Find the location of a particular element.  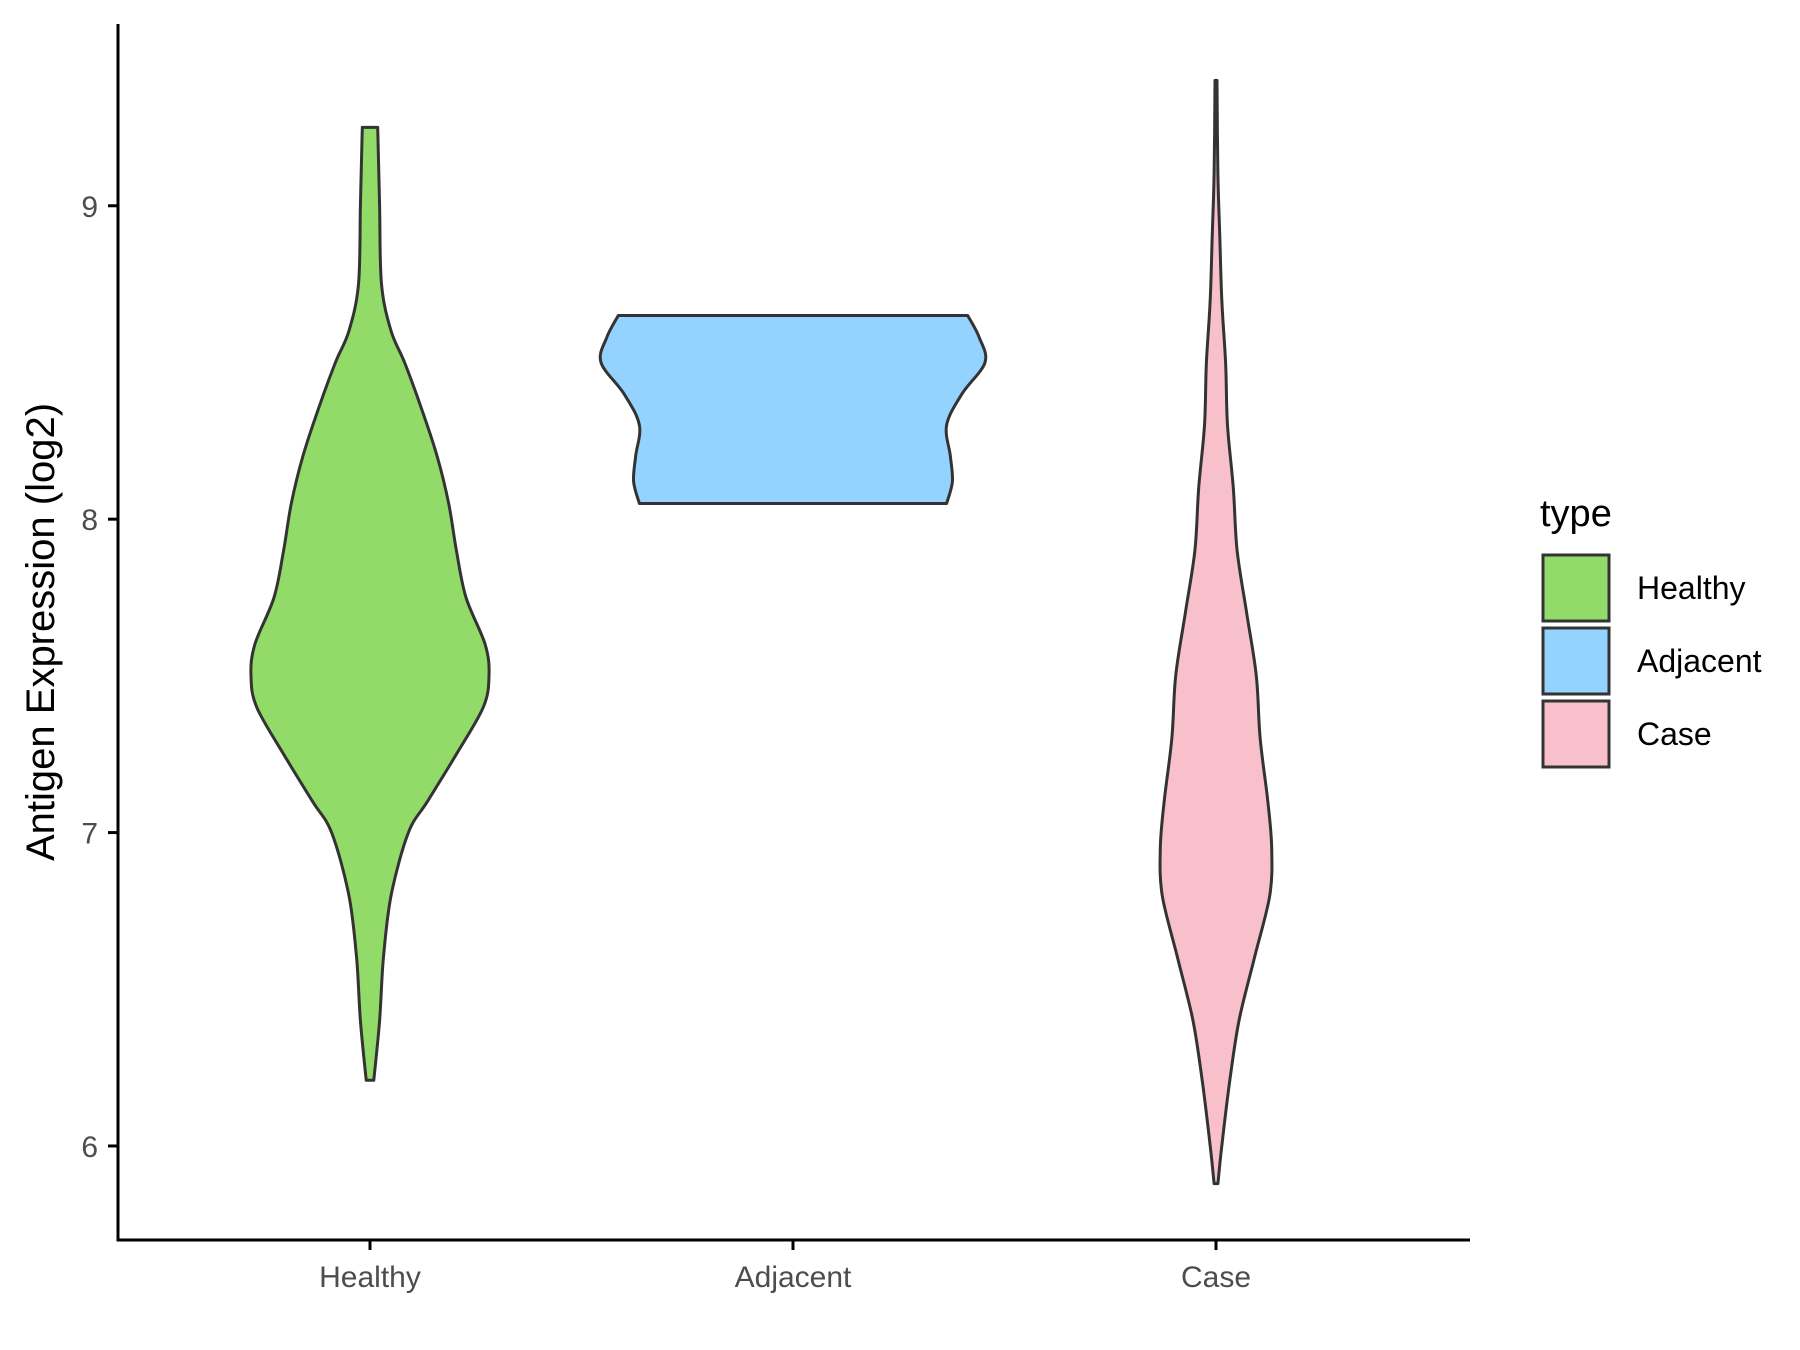

x-tick-label: Case is located at coordinates (1216, 1277).